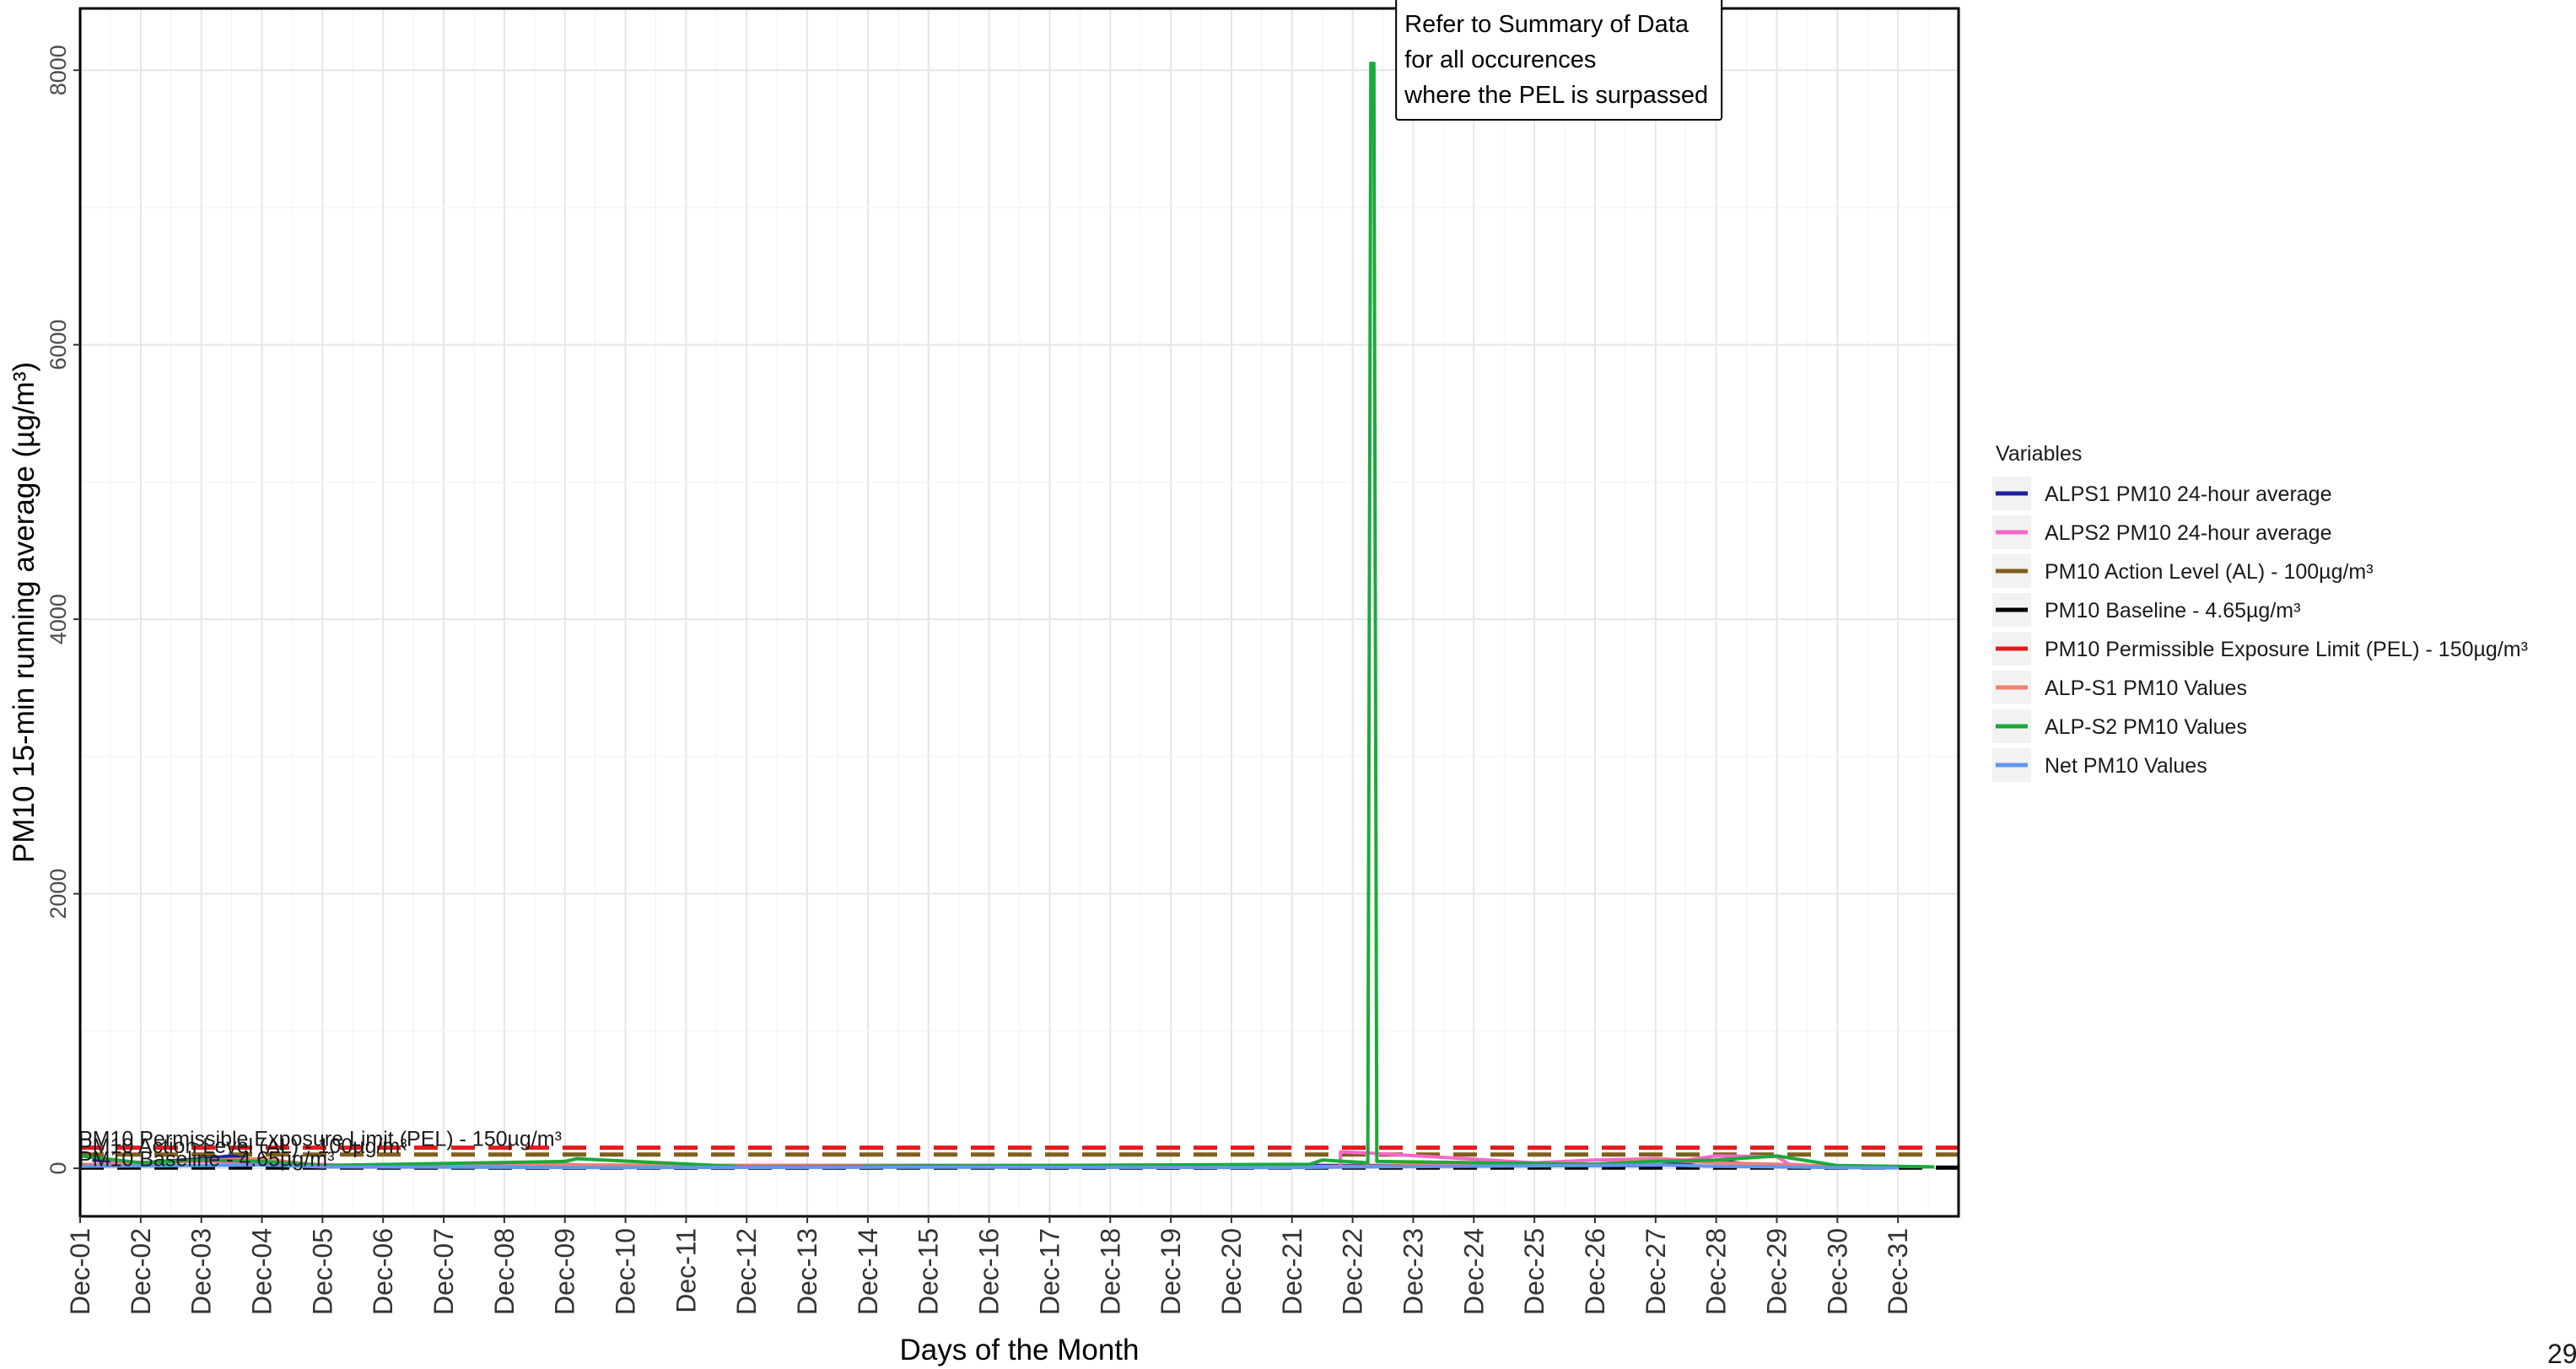 The height and width of the screenshot is (1369, 2576). Describe the element at coordinates (58, 70) in the screenshot. I see `y-tick-label: 8000` at that location.